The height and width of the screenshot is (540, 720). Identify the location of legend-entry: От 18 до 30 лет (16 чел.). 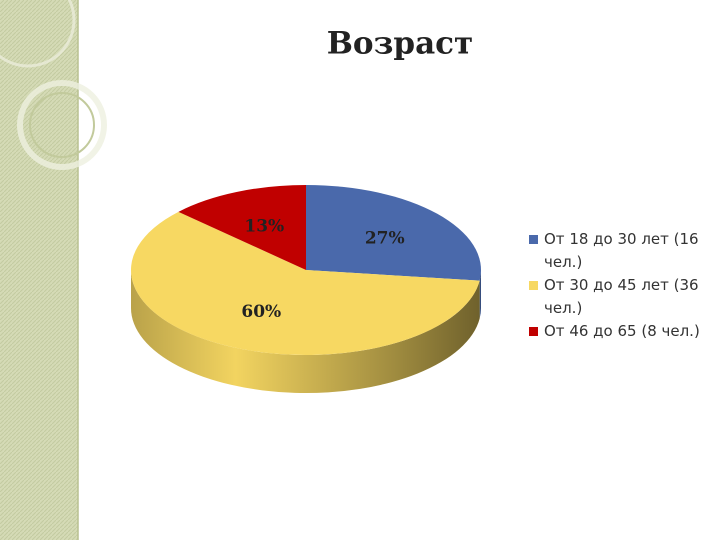
(618, 251).